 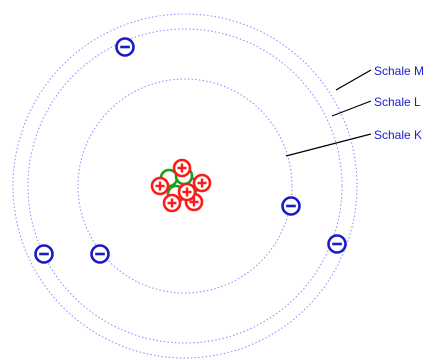 I want to click on label-shell-k: Schale K, so click(x=398, y=135).